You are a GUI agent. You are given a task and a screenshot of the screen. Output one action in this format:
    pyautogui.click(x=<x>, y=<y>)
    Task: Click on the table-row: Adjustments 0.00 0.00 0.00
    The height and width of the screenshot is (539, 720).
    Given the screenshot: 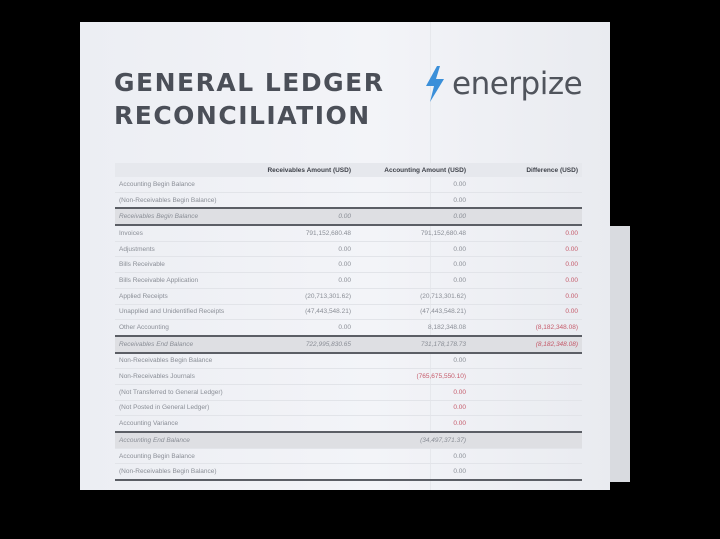 What is the action you would take?
    pyautogui.click(x=348, y=249)
    